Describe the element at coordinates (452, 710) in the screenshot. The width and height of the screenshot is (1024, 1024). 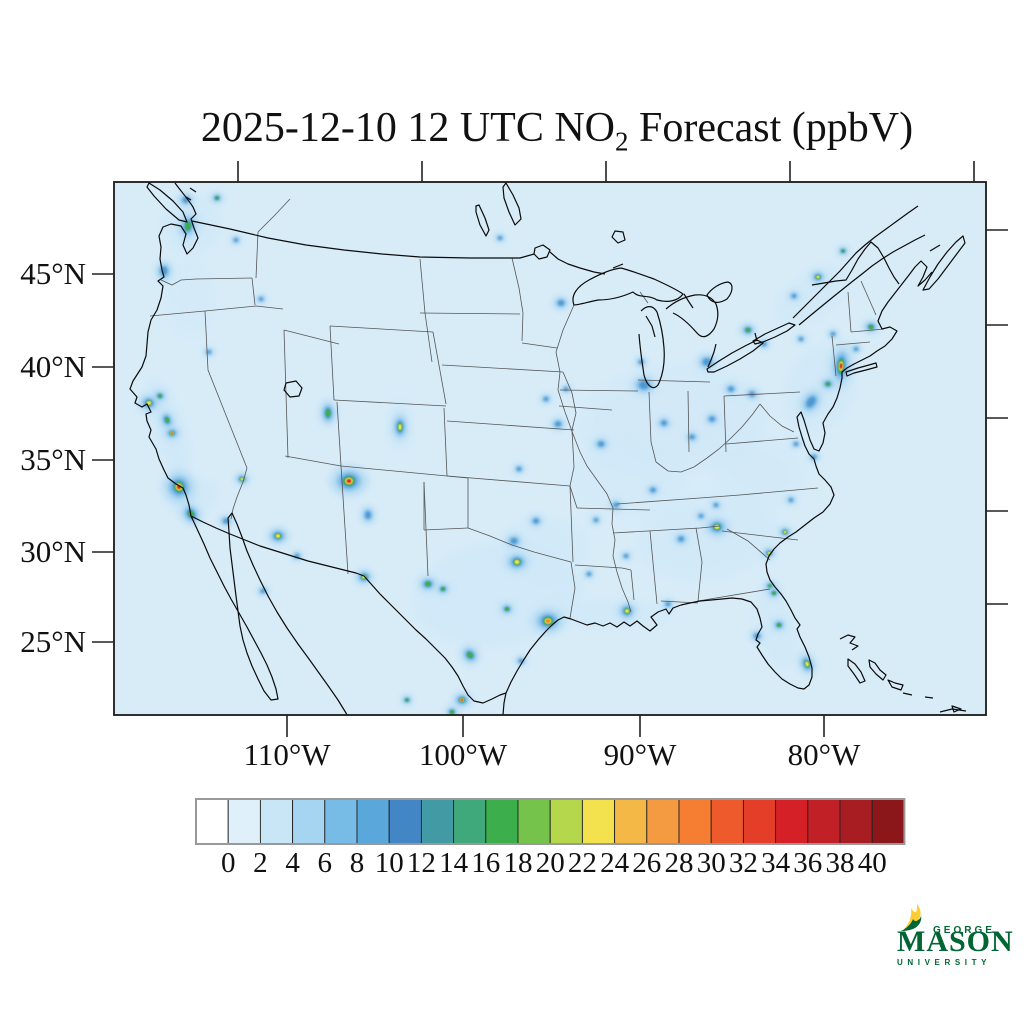
I see `city-plume-monterrey` at that location.